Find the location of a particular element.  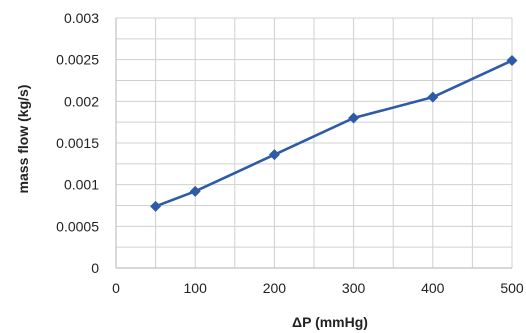

x-tick-label: 100 is located at coordinates (196, 288).